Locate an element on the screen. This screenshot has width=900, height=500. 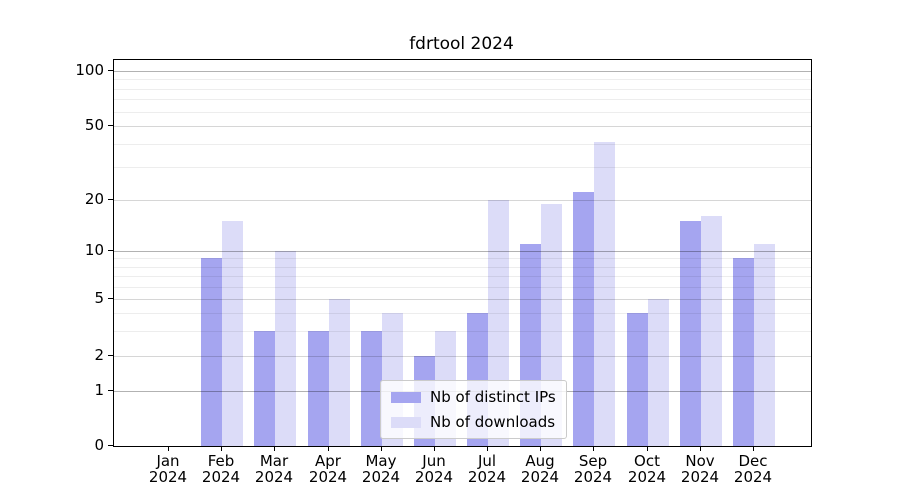
legend-item-1: Nb of downloads is located at coordinates (473, 422).